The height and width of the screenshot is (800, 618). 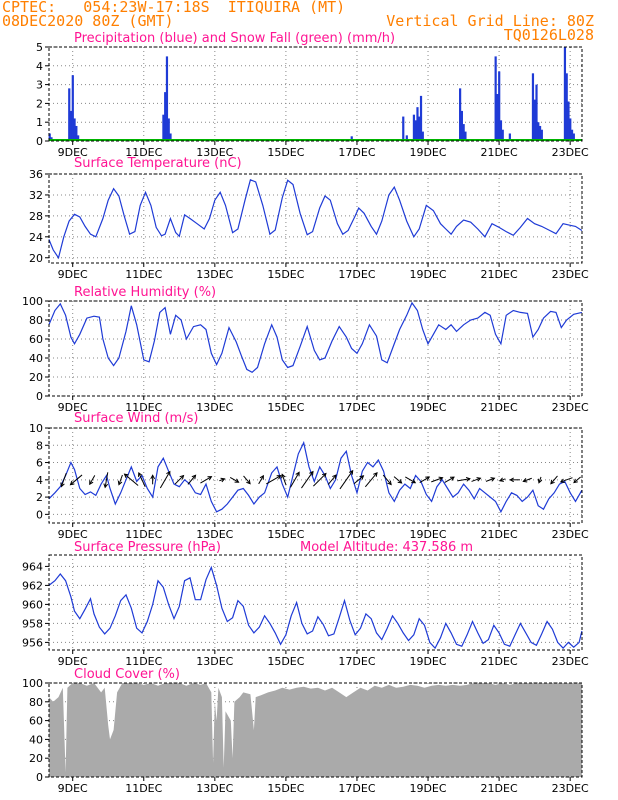 What do you see at coordinates (214, 407) in the screenshot?
I see `rh-xtick-label: 13DEC` at bounding box center [214, 407].